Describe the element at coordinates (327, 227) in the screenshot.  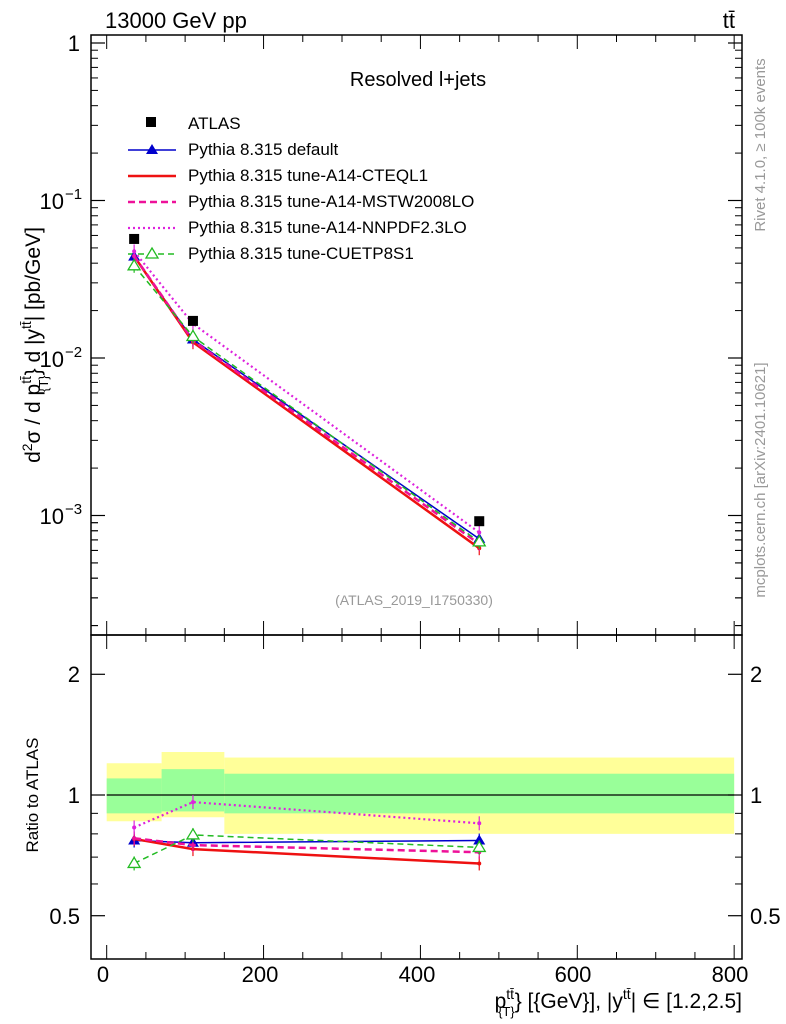
I see `legend-label-nnpdf: Pythia 8.315 tune-A14-NNPDF2.3LO` at that location.